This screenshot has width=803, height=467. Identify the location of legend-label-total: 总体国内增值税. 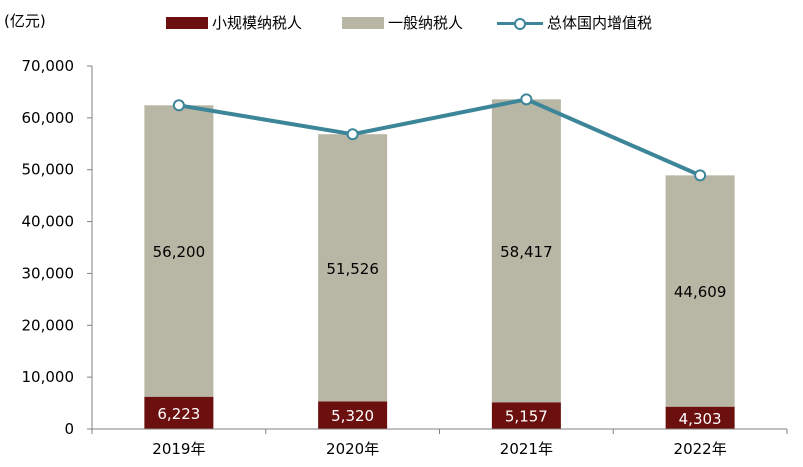
(600, 23).